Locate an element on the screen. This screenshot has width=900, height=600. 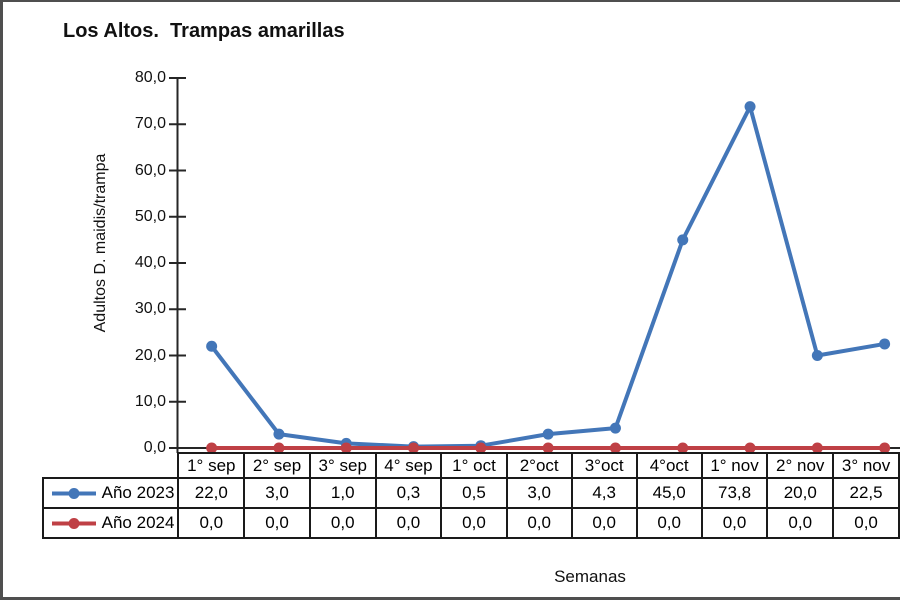
table-corner-blank is located at coordinates (110, 465).